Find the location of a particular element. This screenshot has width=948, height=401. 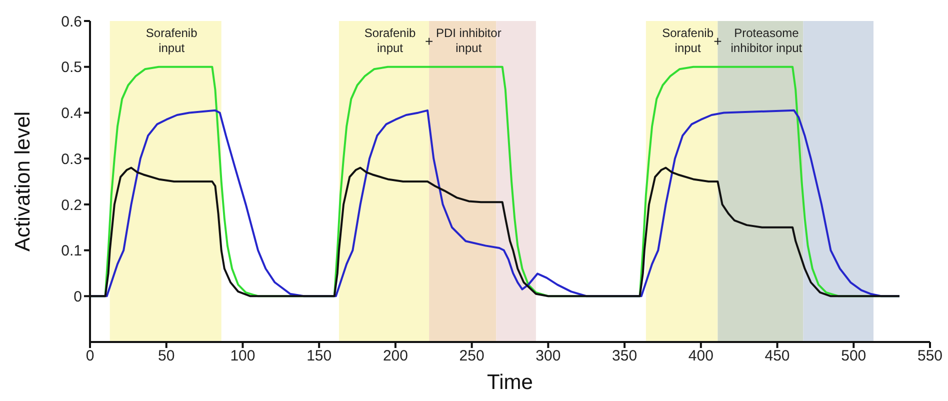

y-tick-label: 0.2 is located at coordinates (71, 205).